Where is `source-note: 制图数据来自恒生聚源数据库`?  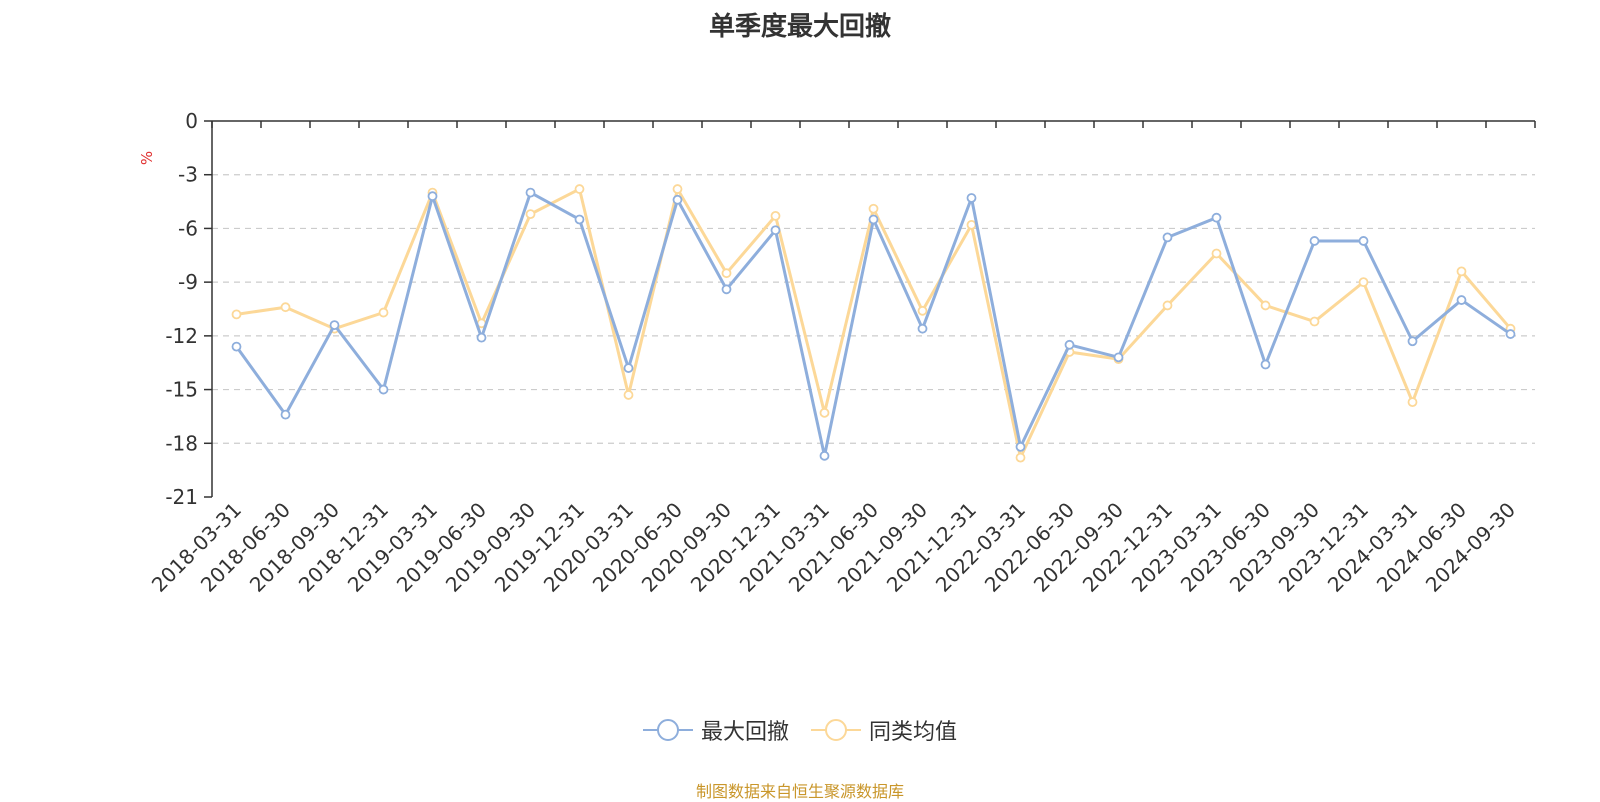
source-note: 制图数据来自恒生聚源数据库 is located at coordinates (799, 791).